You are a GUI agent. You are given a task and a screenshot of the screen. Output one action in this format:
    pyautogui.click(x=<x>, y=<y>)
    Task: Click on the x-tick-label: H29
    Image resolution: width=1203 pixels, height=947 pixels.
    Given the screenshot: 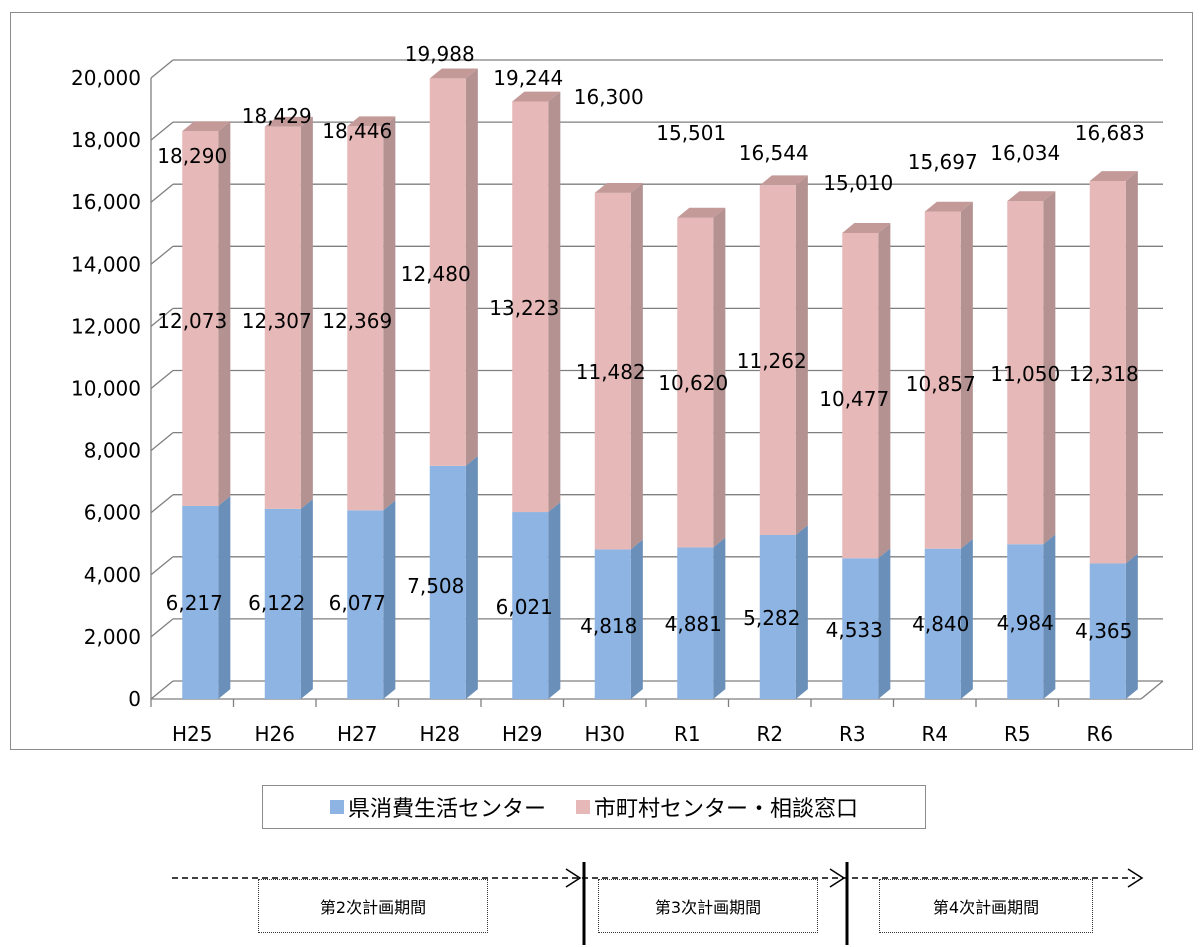 What is the action you would take?
    pyautogui.click(x=522, y=734)
    